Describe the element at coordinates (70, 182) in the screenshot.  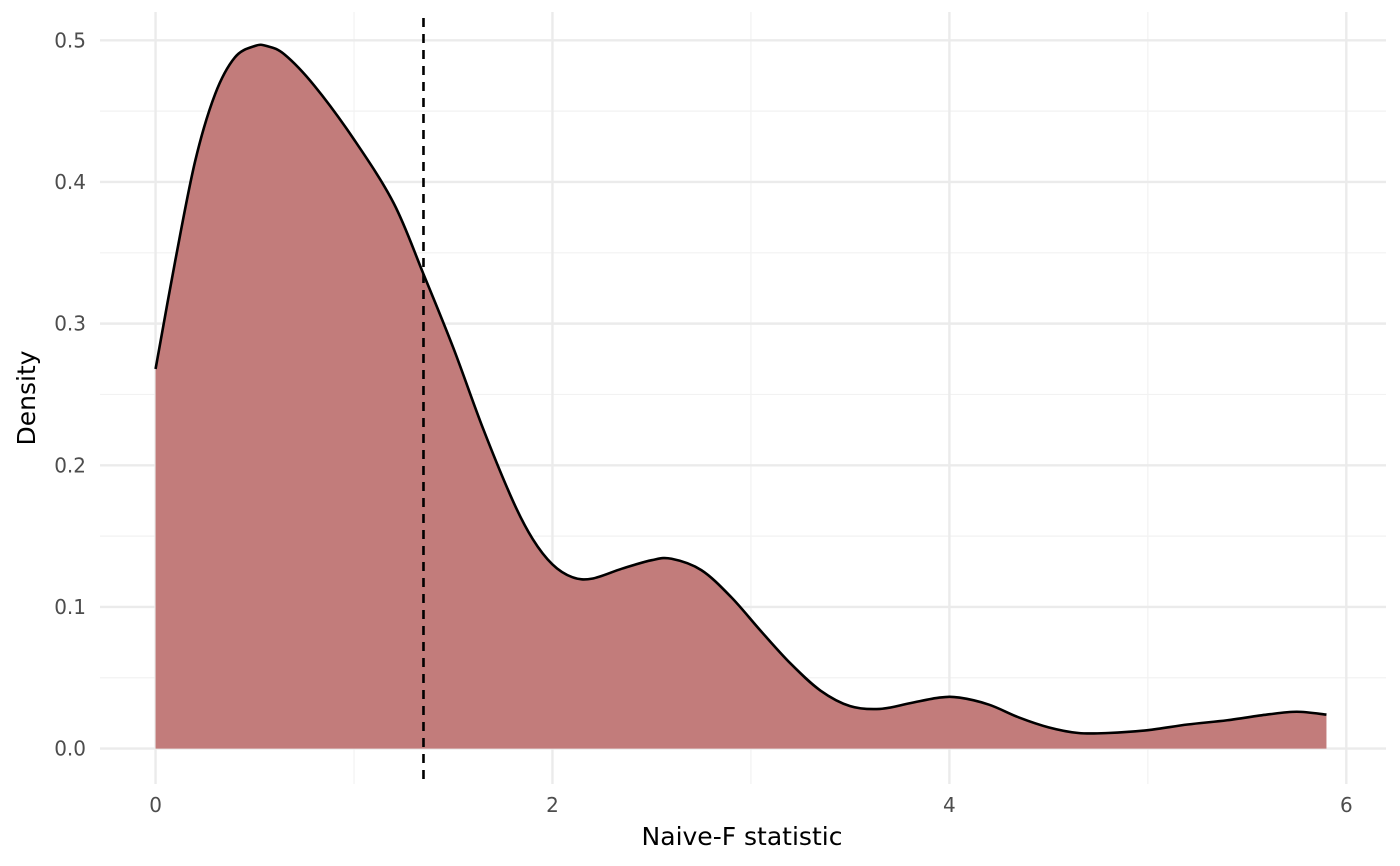
I see `y-tick-label: 0.4` at that location.